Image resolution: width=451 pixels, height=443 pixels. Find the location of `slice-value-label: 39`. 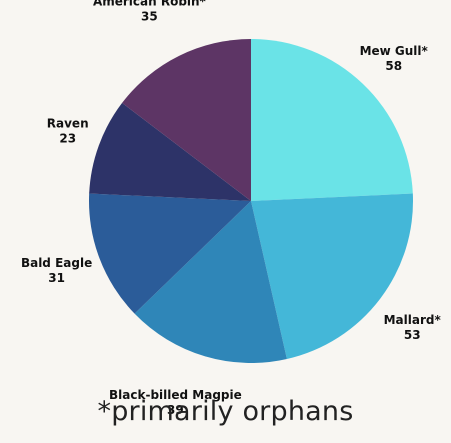

slice-value-label: 39 is located at coordinates (175, 410).